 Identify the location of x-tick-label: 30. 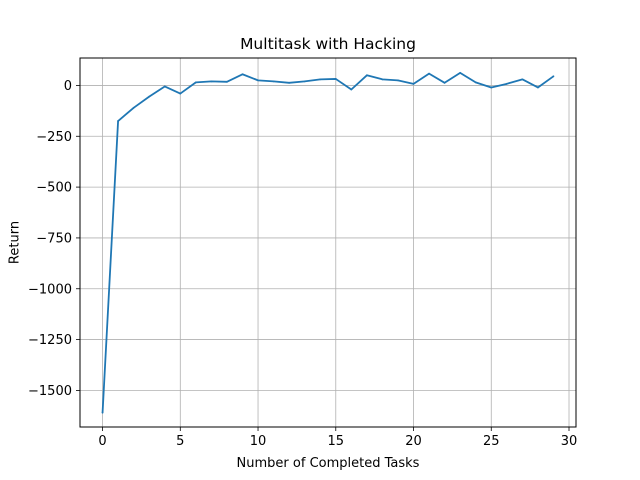
(569, 441).